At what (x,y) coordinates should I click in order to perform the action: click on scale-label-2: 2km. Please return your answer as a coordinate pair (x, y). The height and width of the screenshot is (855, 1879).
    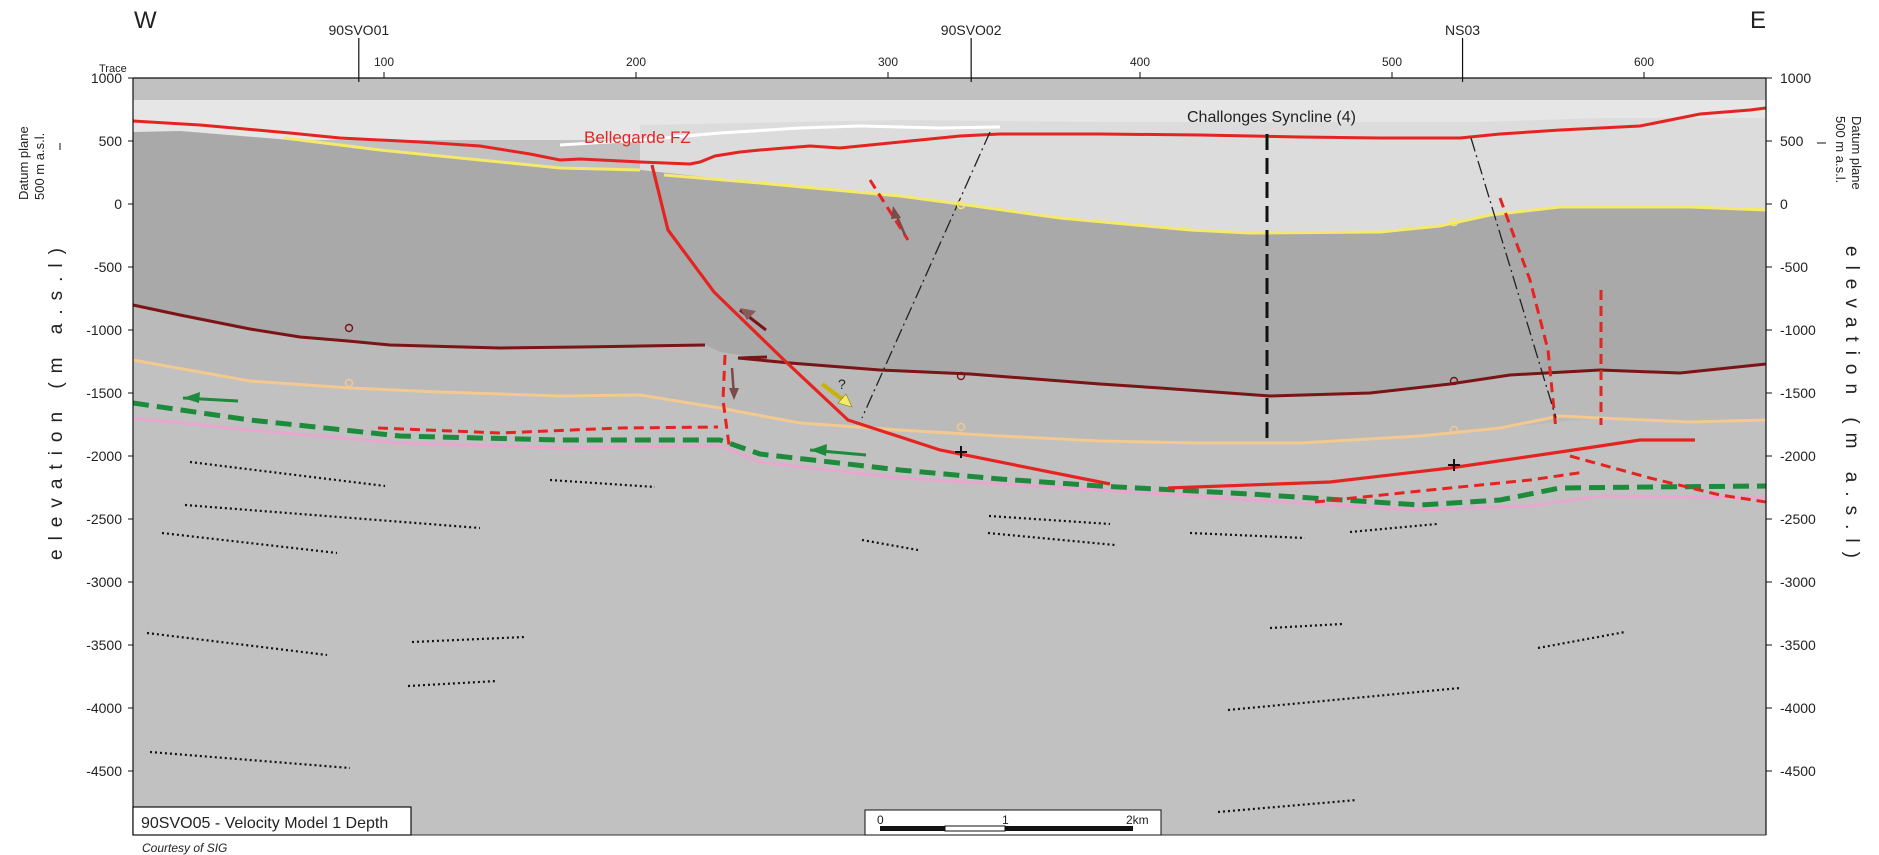
    Looking at the image, I should click on (1137, 820).